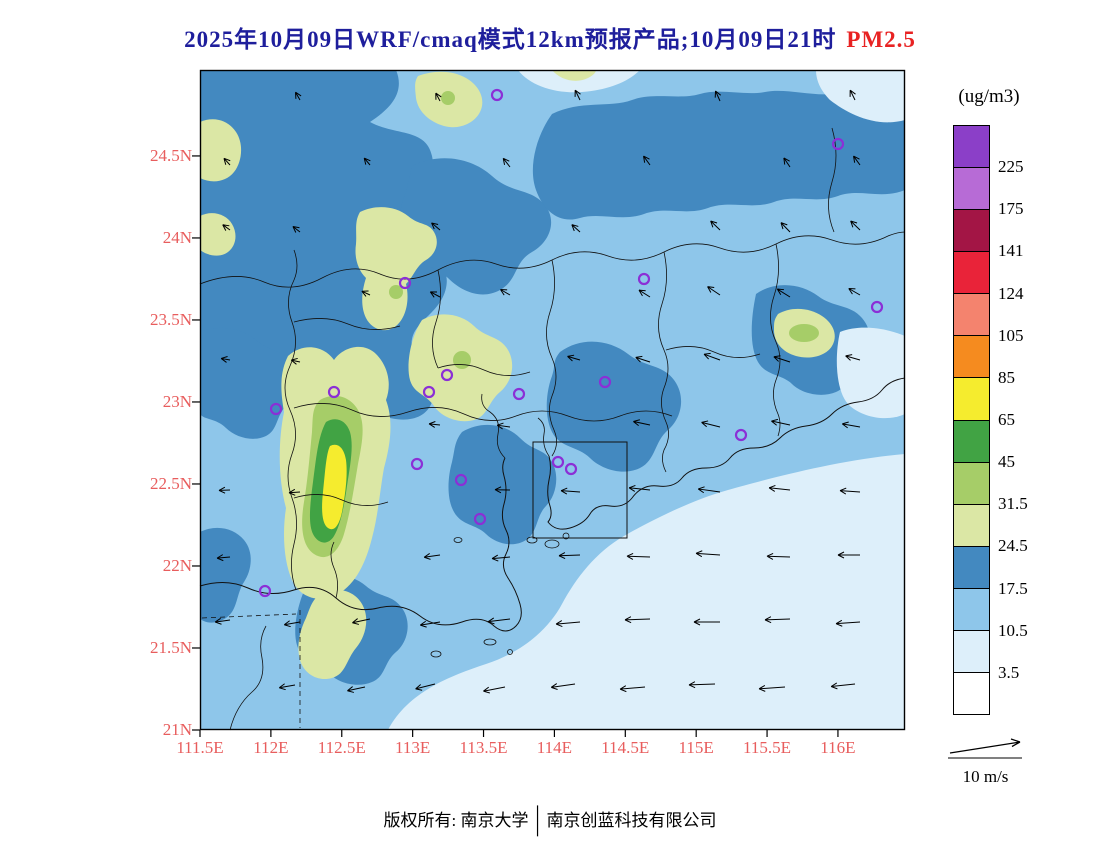  I want to click on title-main: 2025年10月09日WRF/cmaq模式12km预报产品;10月09日21时, so click(510, 39).